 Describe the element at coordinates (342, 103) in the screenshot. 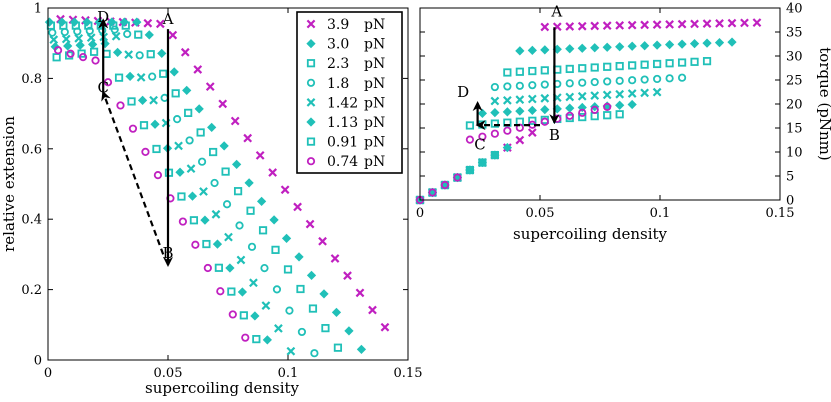

I see `legend-label: 1.42` at that location.